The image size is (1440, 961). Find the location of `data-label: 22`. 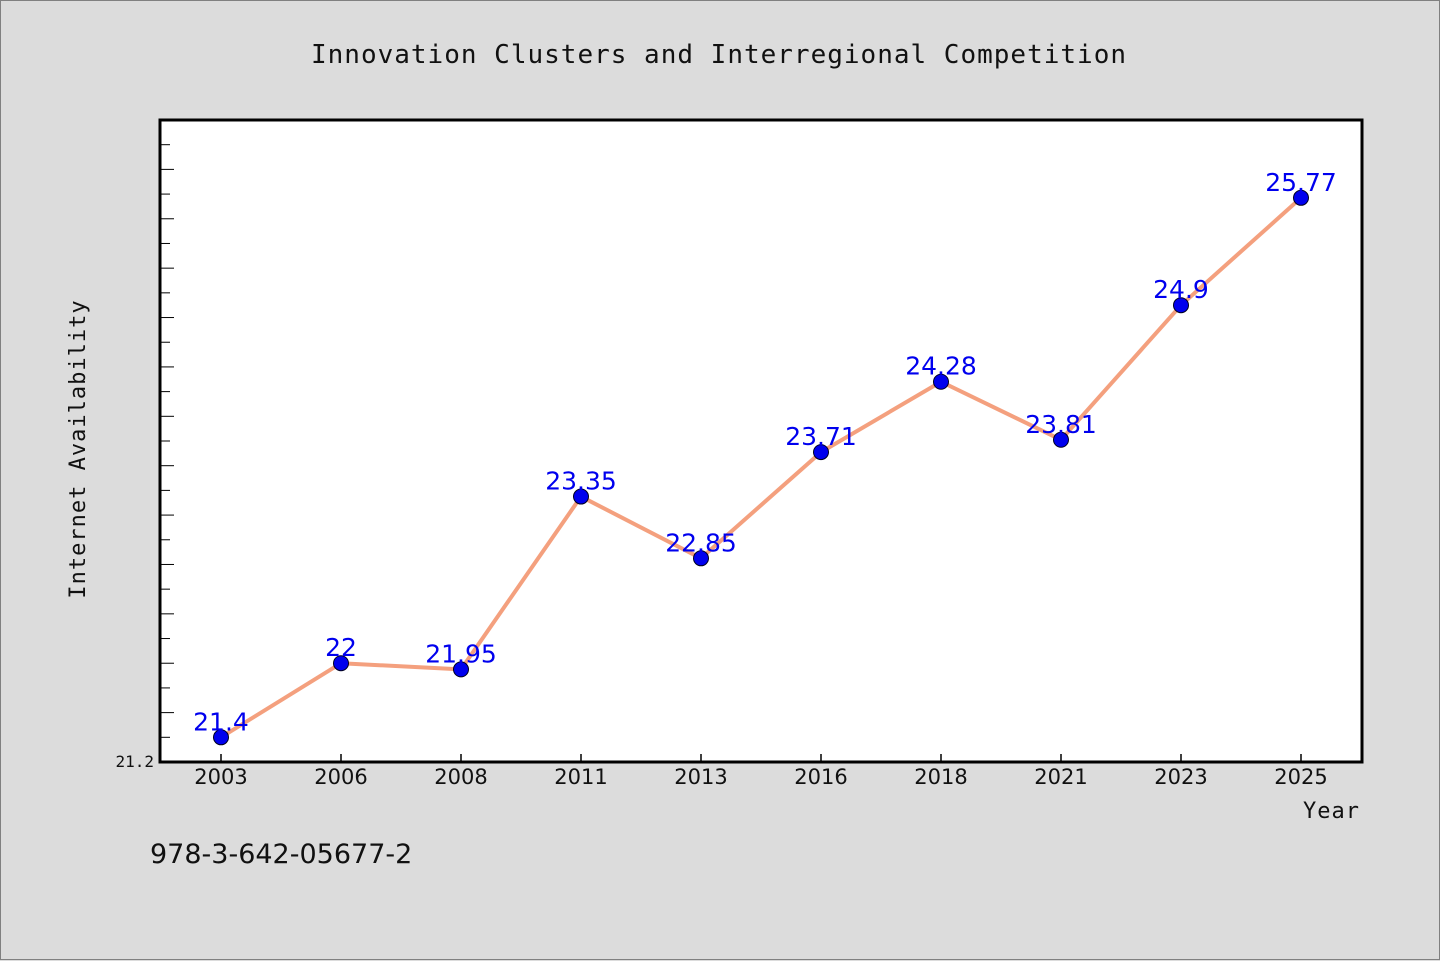

data-label: 22 is located at coordinates (341, 647).